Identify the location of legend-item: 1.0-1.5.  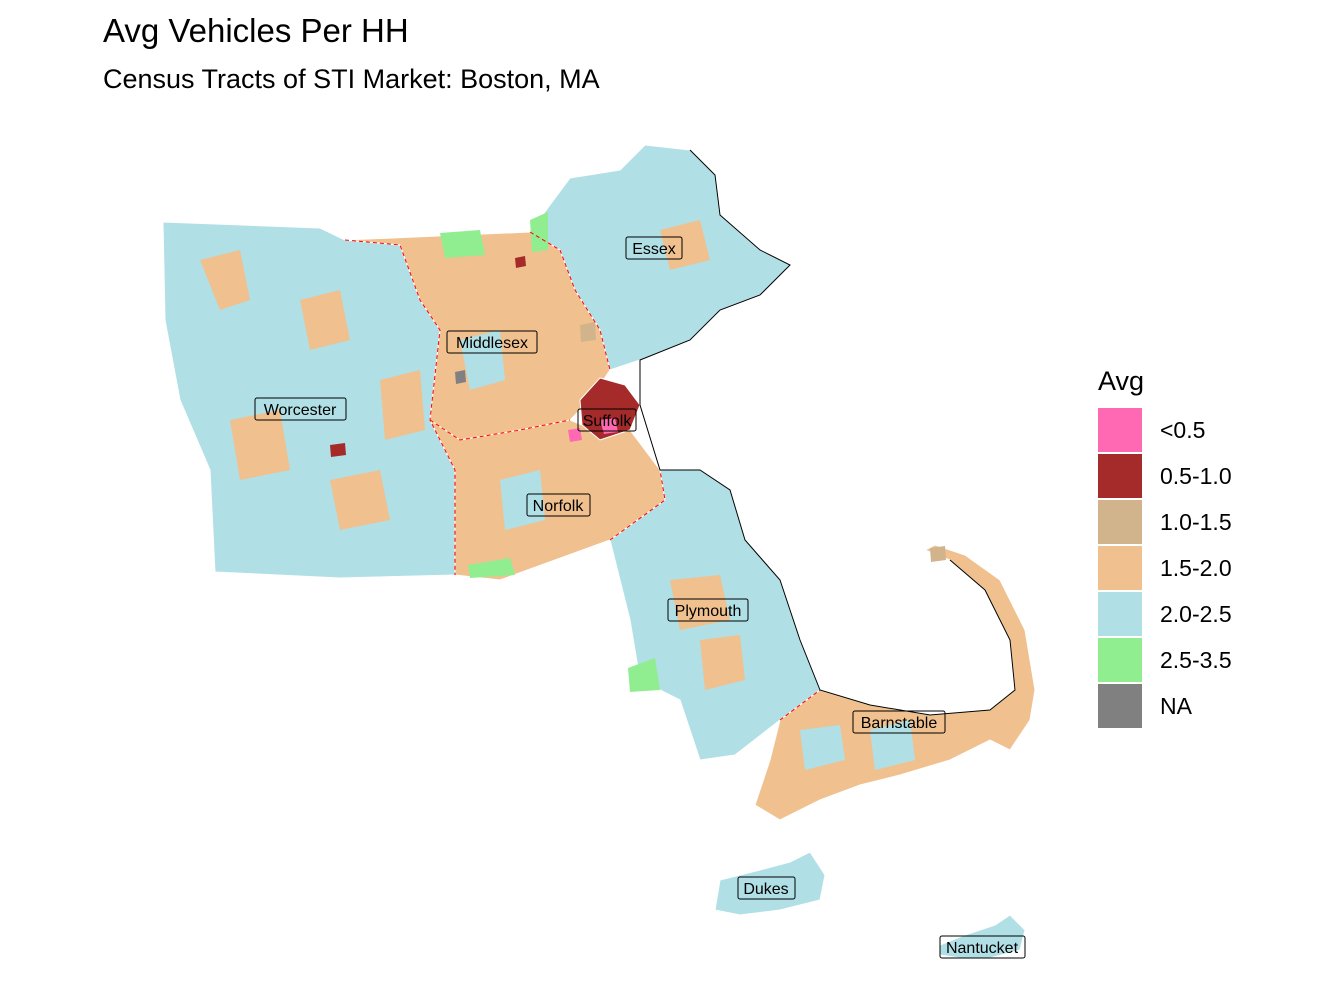
(1165, 522).